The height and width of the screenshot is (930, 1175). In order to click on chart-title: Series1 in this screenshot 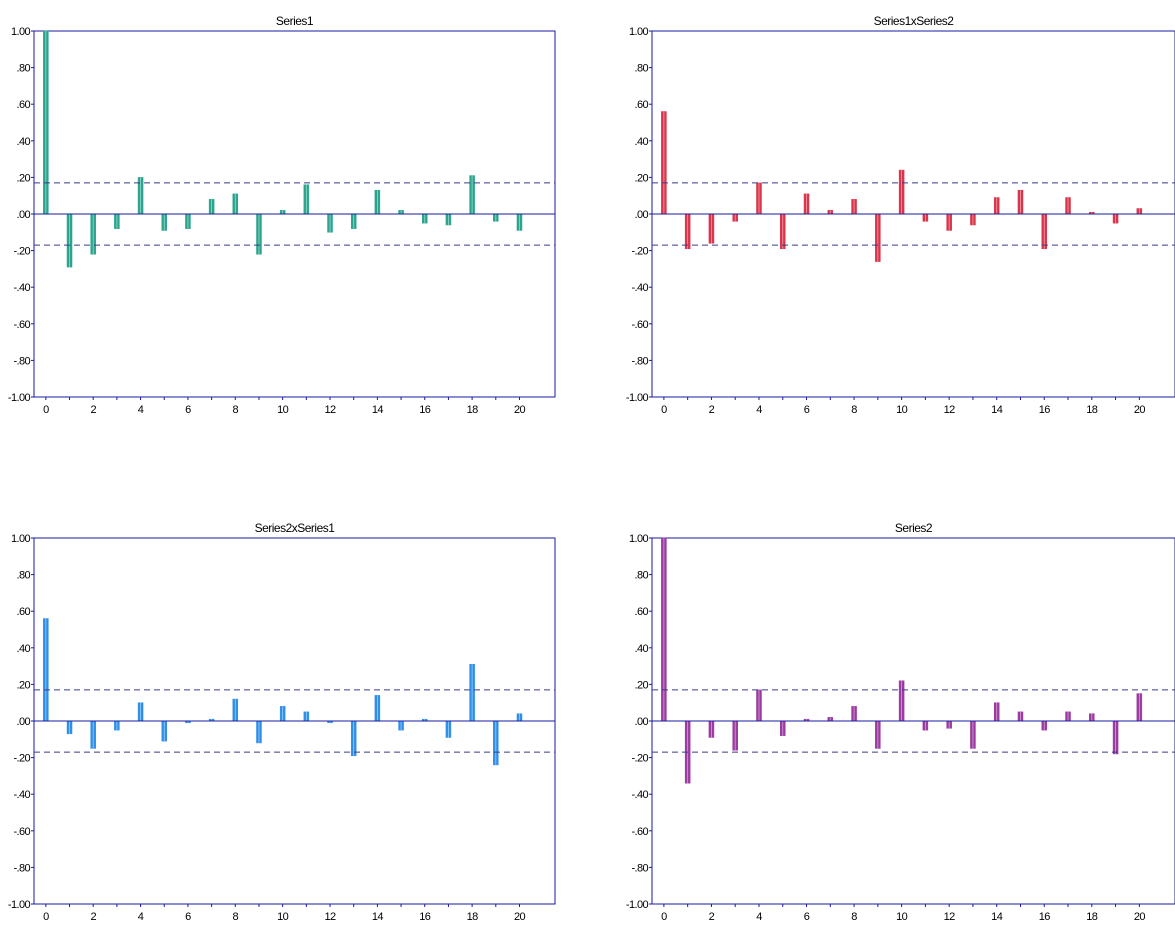, I will do `click(295, 21)`.